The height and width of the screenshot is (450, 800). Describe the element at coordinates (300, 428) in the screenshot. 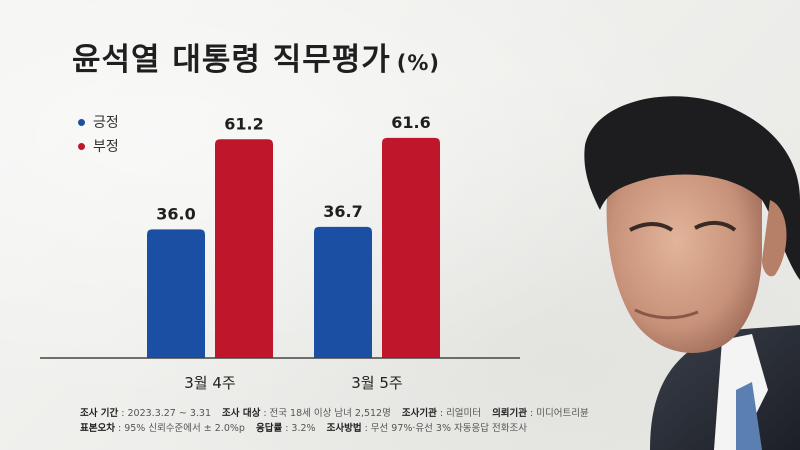

I see `footnote-value: : 3.2%` at that location.